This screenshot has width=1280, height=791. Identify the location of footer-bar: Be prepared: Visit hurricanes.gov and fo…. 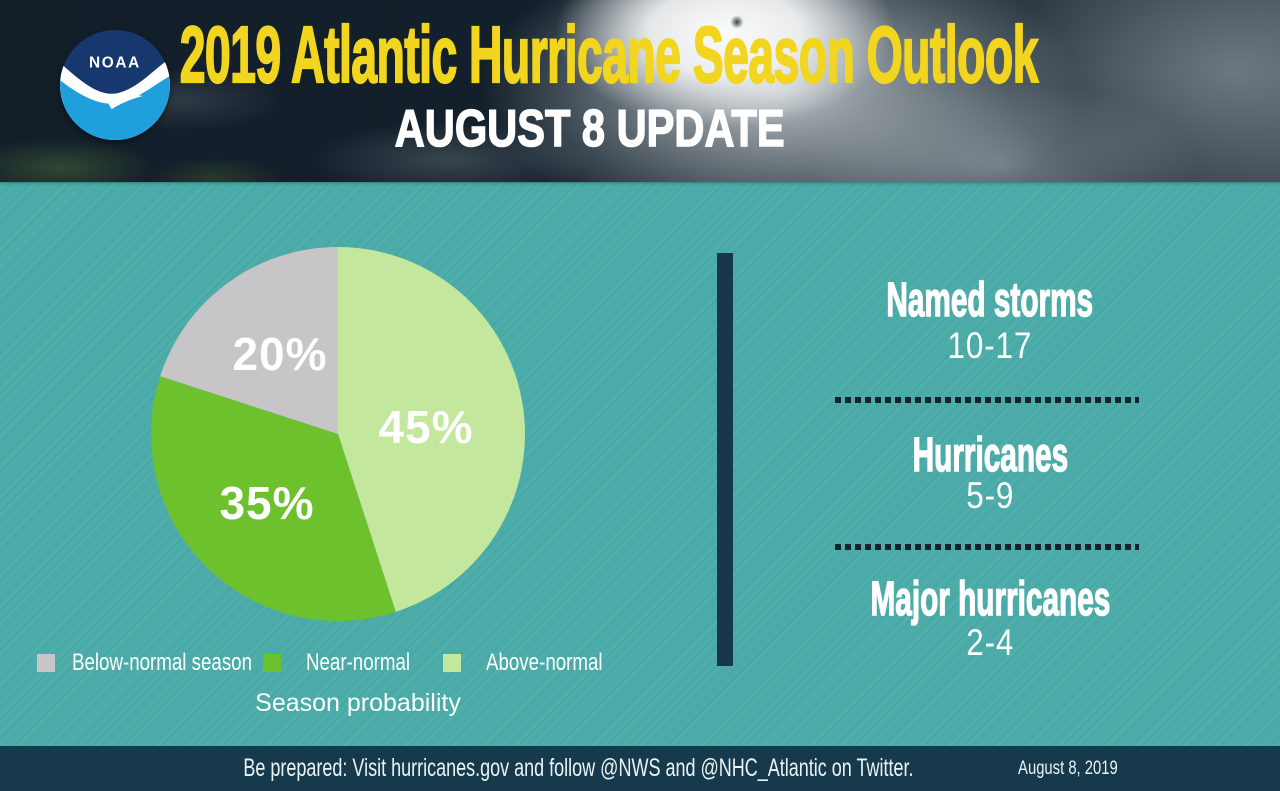
(640, 768).